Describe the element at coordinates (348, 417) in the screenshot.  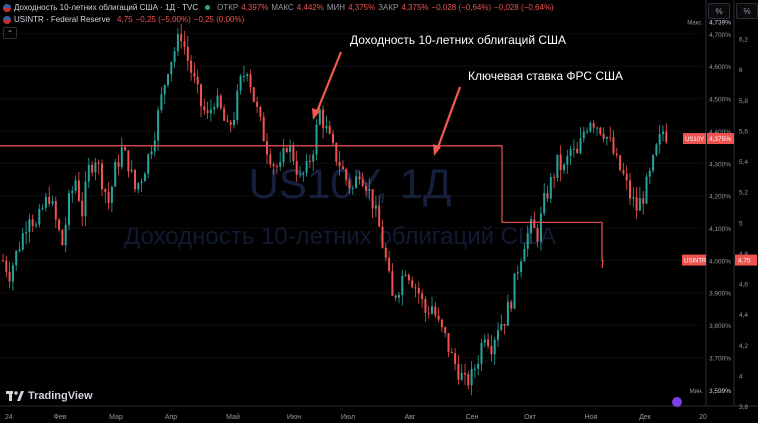
I see `x-tick-label: Июл` at that location.